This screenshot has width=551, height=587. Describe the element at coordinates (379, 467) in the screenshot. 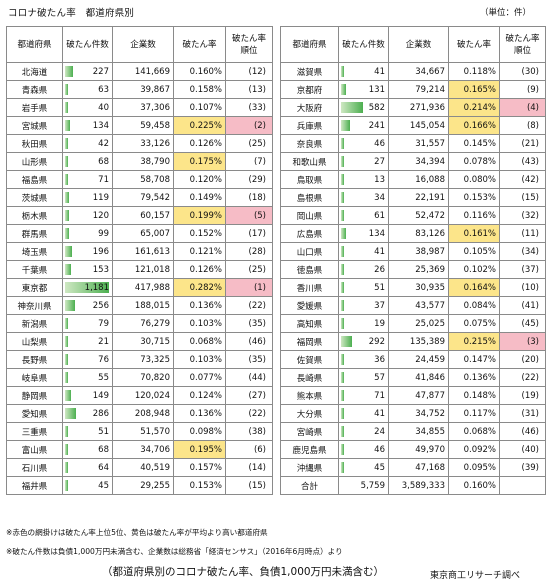

I see `count-value: 45` at that location.